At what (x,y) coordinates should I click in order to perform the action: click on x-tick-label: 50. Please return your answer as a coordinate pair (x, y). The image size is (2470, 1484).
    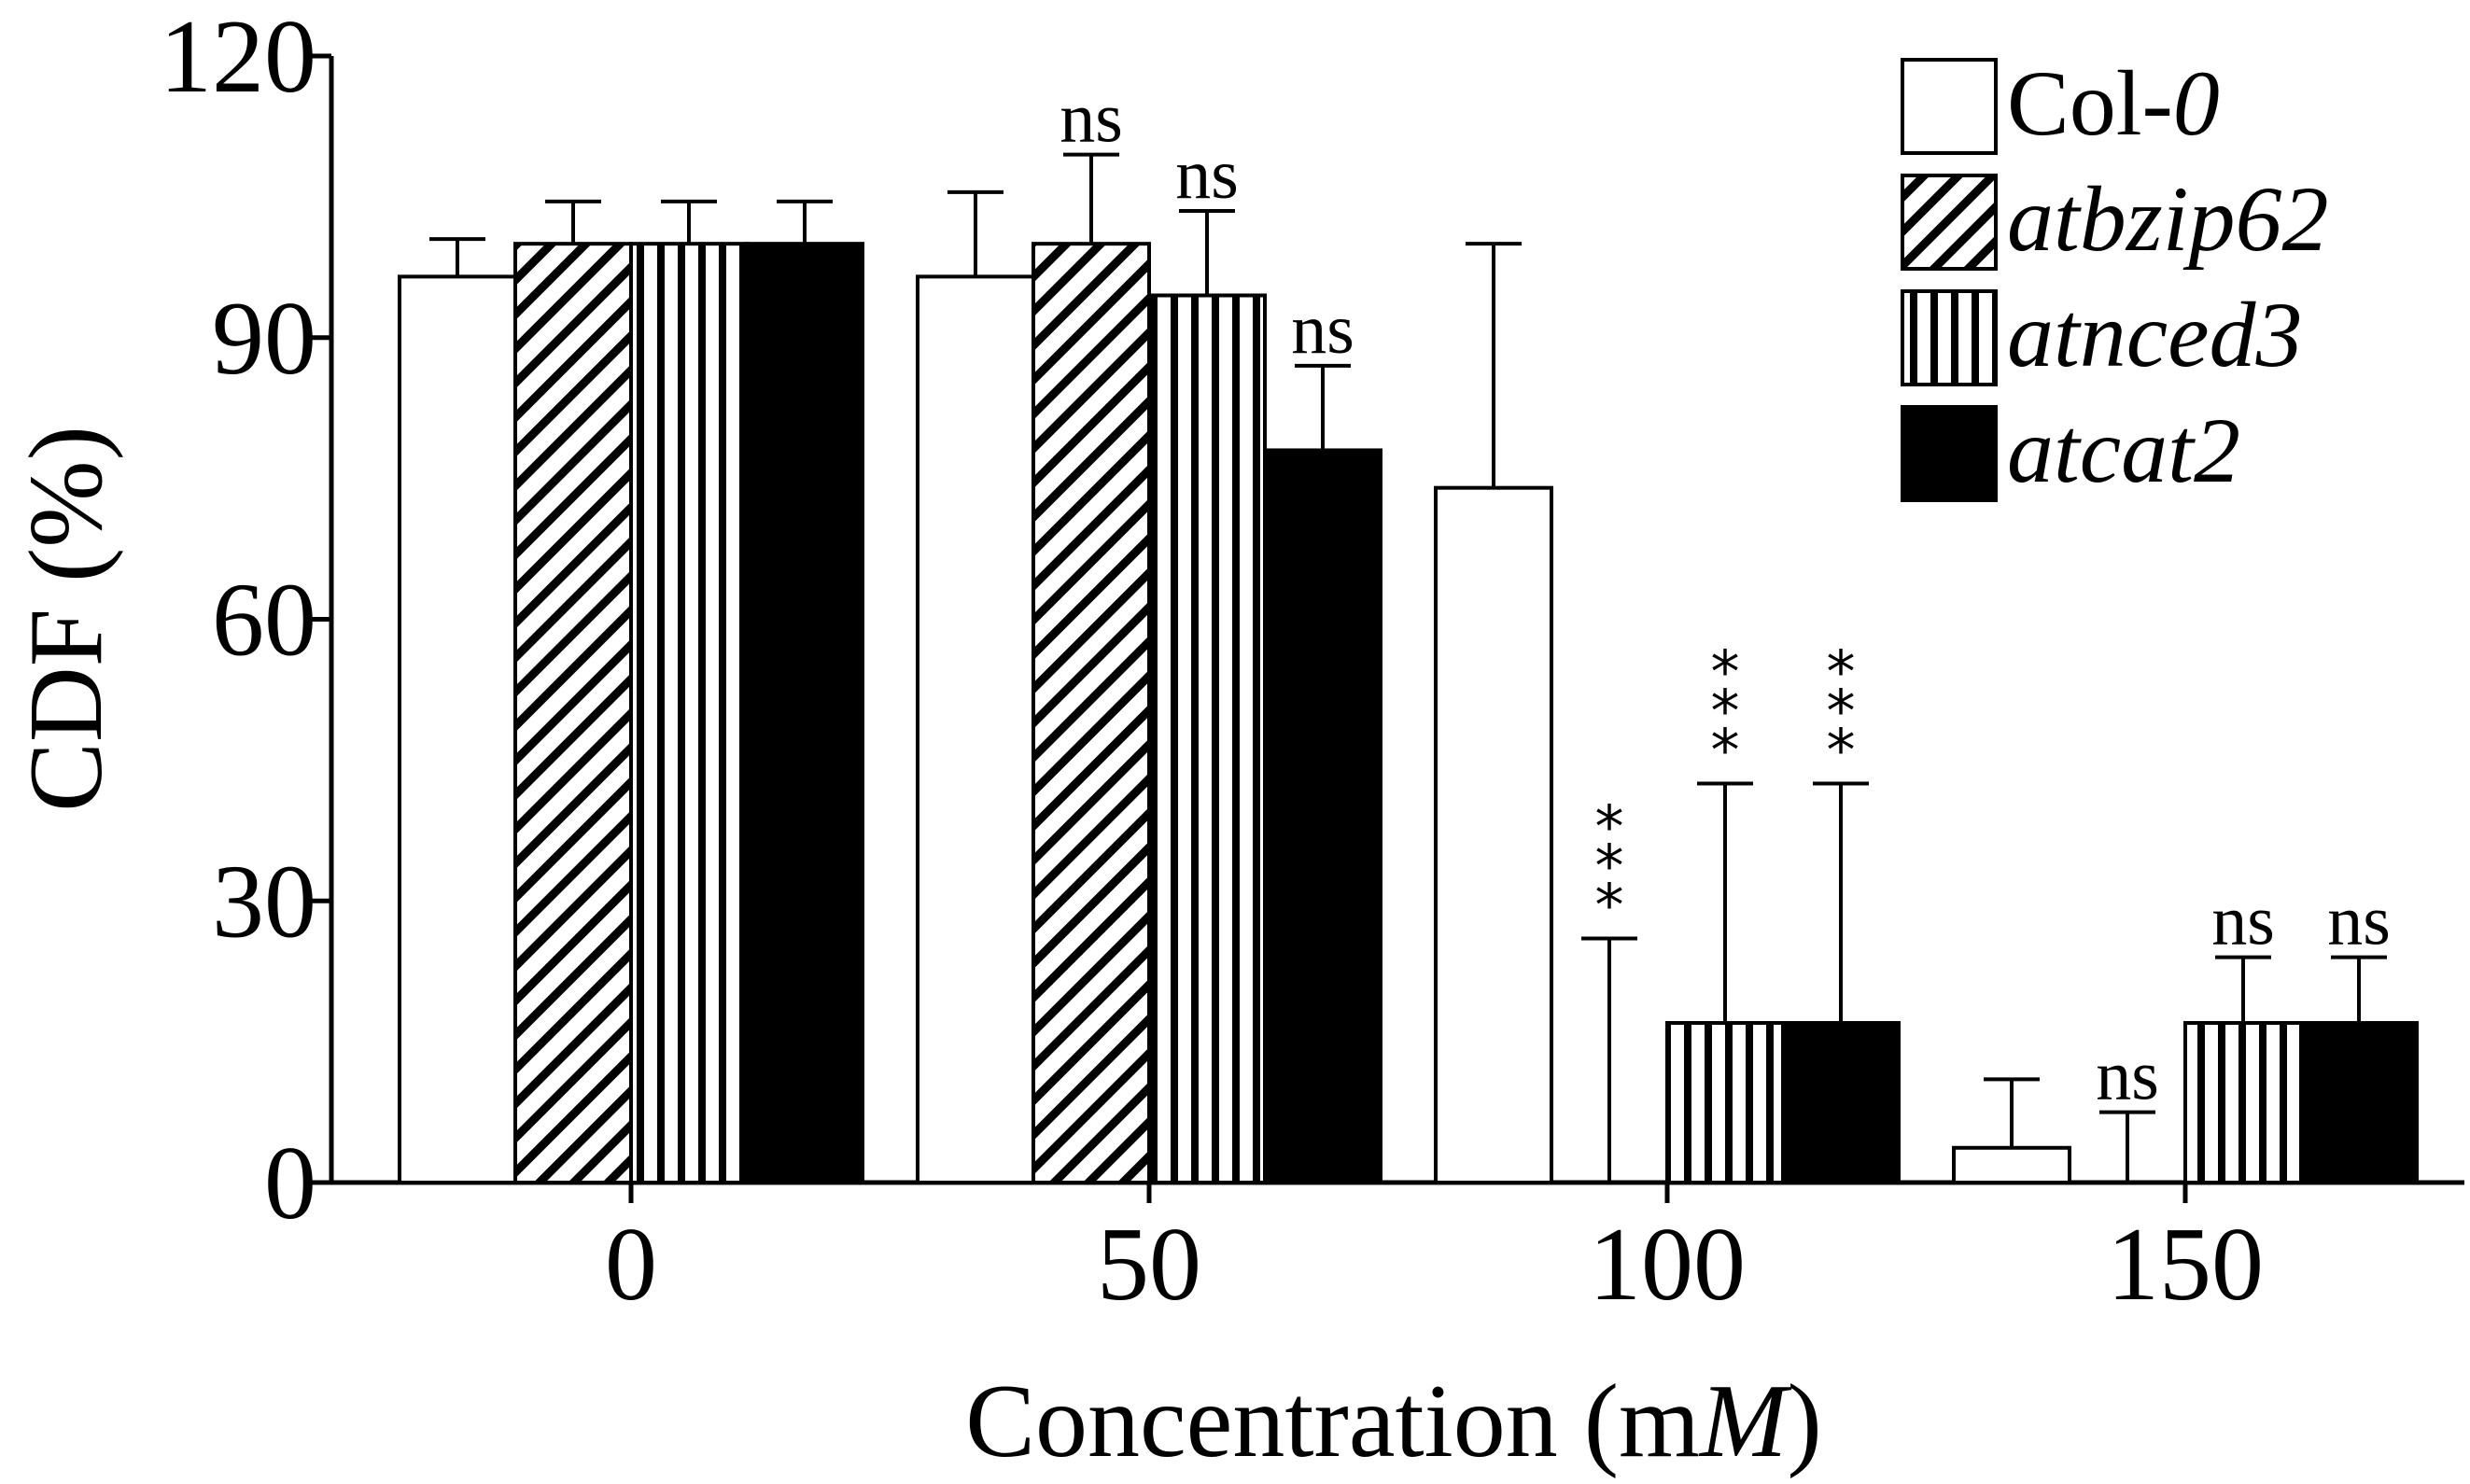
    Looking at the image, I should click on (1149, 1265).